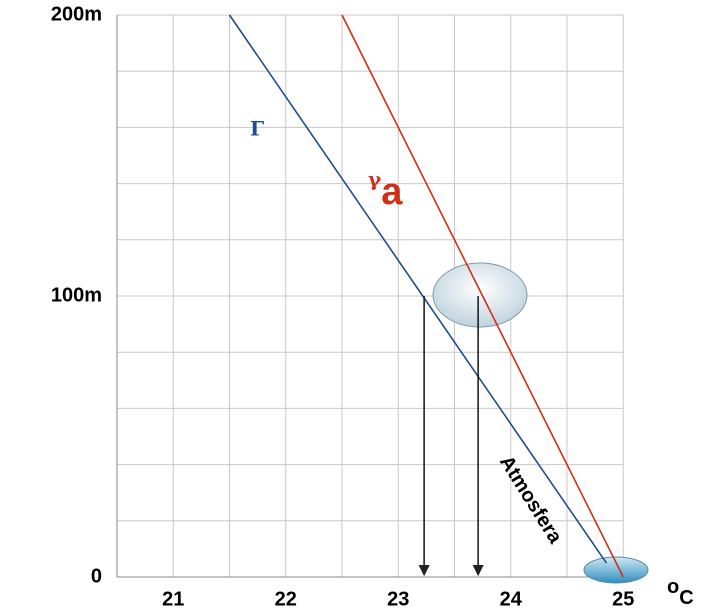 This screenshot has height=613, width=715. What do you see at coordinates (76, 14) in the screenshot?
I see `y-tick-label: 200m` at bounding box center [76, 14].